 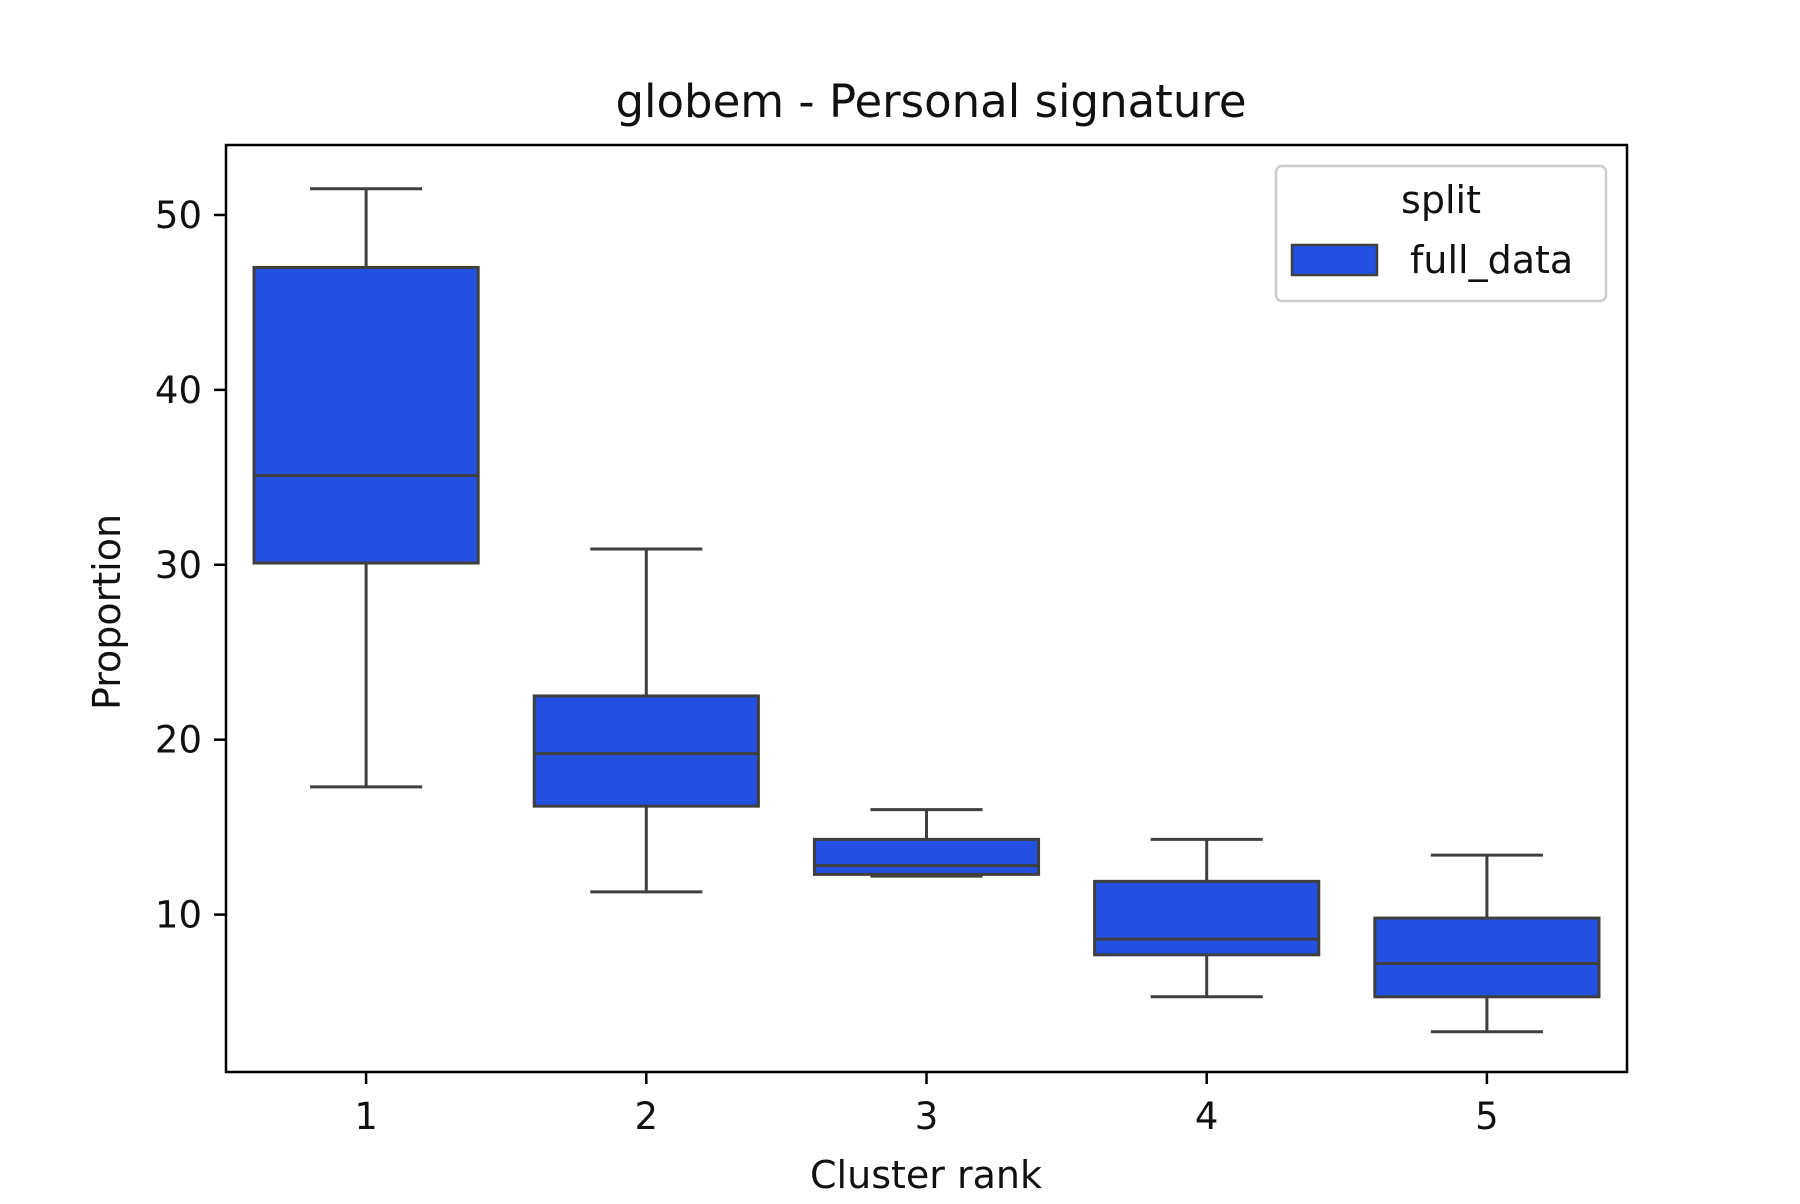 What do you see at coordinates (178, 565) in the screenshot?
I see `y-tick-label: 30` at bounding box center [178, 565].